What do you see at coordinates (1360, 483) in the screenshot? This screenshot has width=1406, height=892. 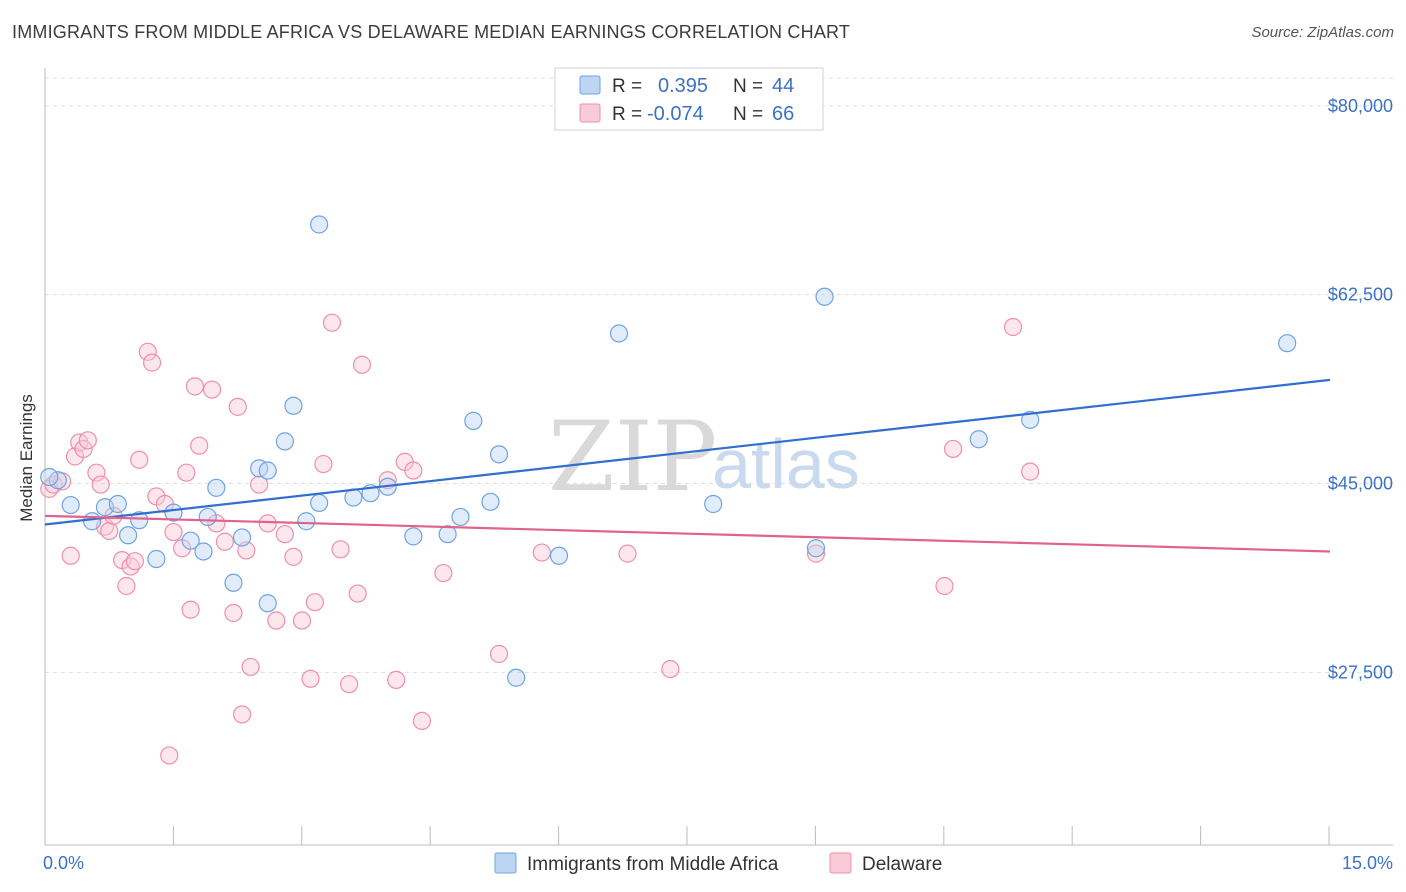 I see `y-tick-label: $45,000` at bounding box center [1360, 483].